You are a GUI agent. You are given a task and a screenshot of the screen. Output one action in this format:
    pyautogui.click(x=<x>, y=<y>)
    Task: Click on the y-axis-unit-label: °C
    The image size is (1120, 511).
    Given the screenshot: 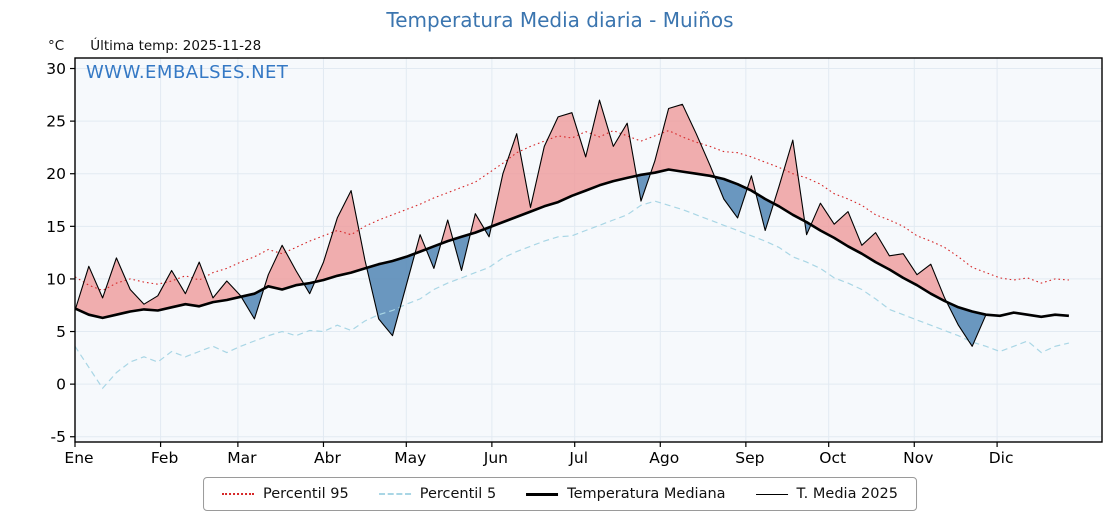 What is the action you would take?
    pyautogui.click(x=56, y=46)
    